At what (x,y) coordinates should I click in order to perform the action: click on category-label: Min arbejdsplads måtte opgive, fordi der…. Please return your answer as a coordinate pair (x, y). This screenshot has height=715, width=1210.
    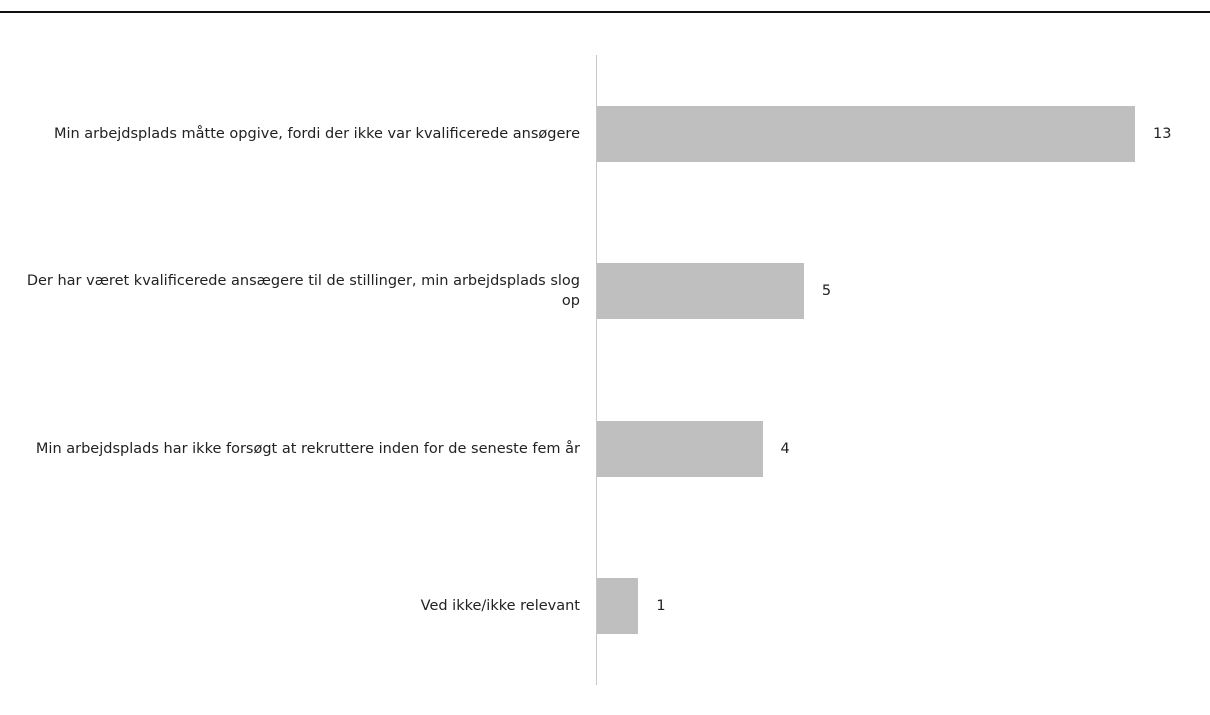
    Looking at the image, I should click on (316, 133).